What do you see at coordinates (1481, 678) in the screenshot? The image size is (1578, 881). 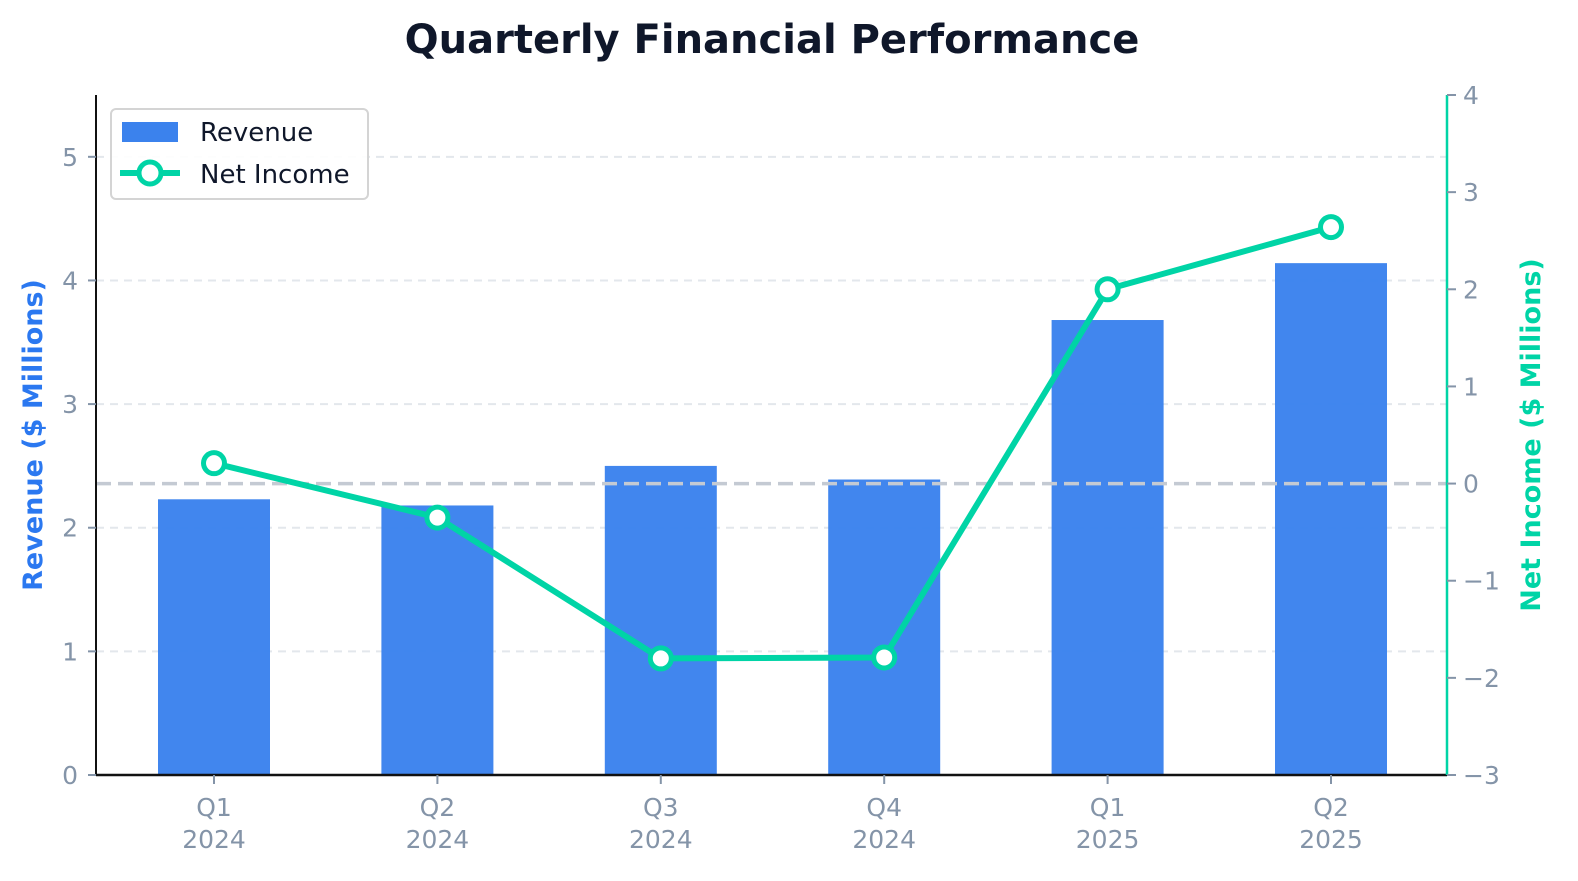 I see `right-tick-label: −2` at bounding box center [1481, 678].